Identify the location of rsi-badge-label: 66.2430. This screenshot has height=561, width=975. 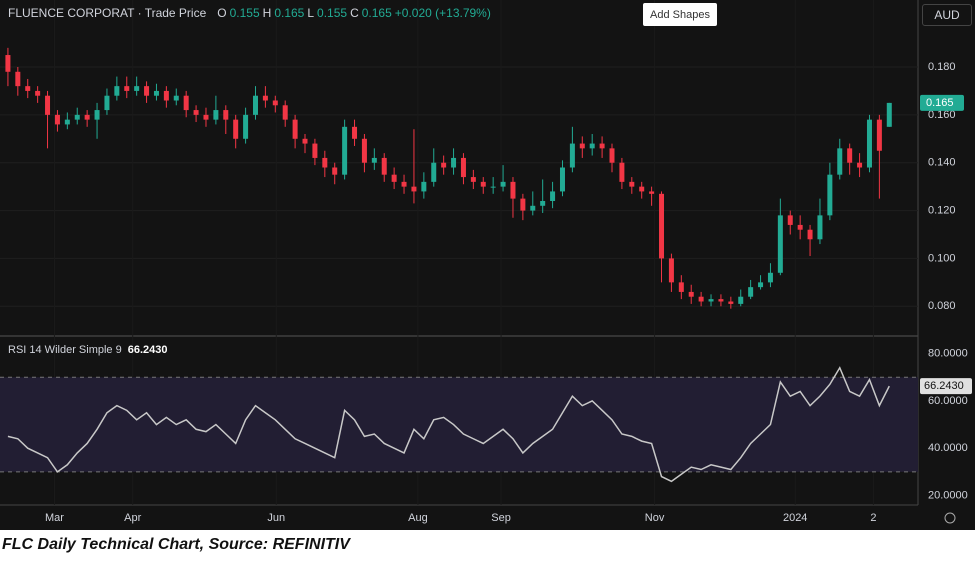
(944, 386).